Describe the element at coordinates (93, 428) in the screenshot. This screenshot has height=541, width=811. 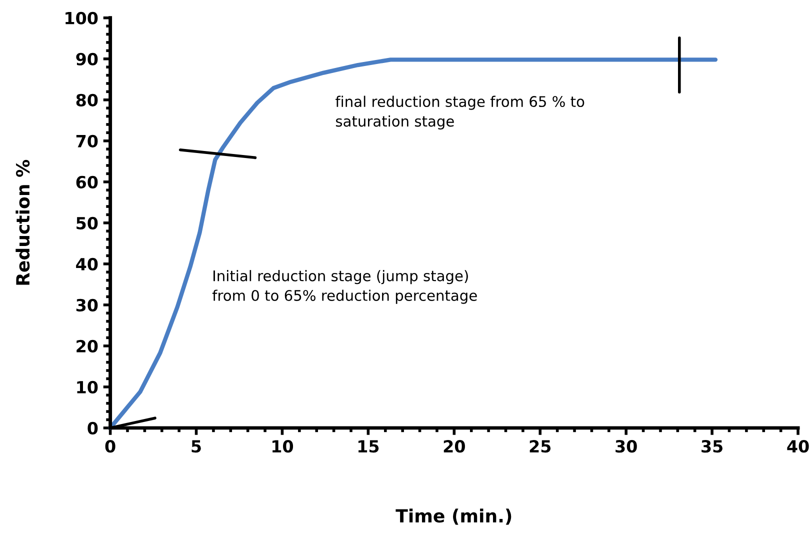
I see `y-tick-label: 0` at that location.